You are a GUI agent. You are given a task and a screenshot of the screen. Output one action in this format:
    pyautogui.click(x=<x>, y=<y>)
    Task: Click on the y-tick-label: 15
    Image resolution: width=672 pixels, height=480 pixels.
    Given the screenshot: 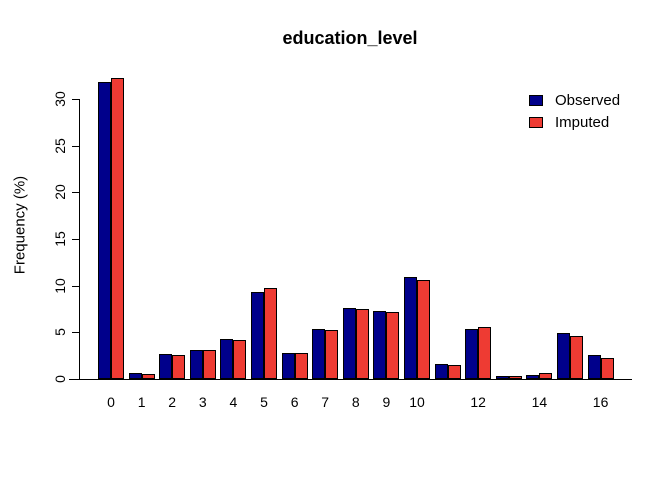 What is the action you would take?
    pyautogui.click(x=60, y=239)
    